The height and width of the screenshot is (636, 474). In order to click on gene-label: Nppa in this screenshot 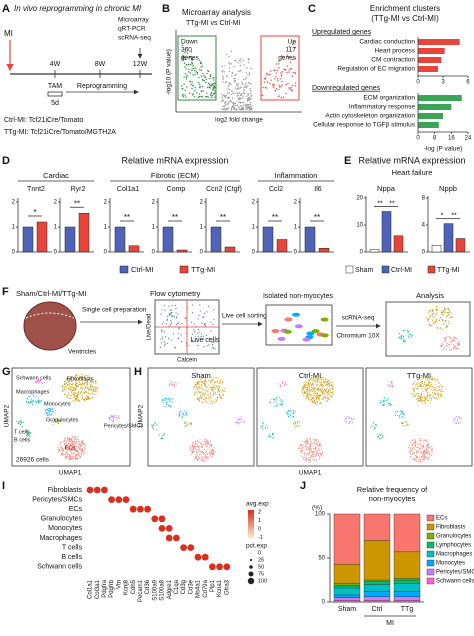, I will do `click(386, 188)`.